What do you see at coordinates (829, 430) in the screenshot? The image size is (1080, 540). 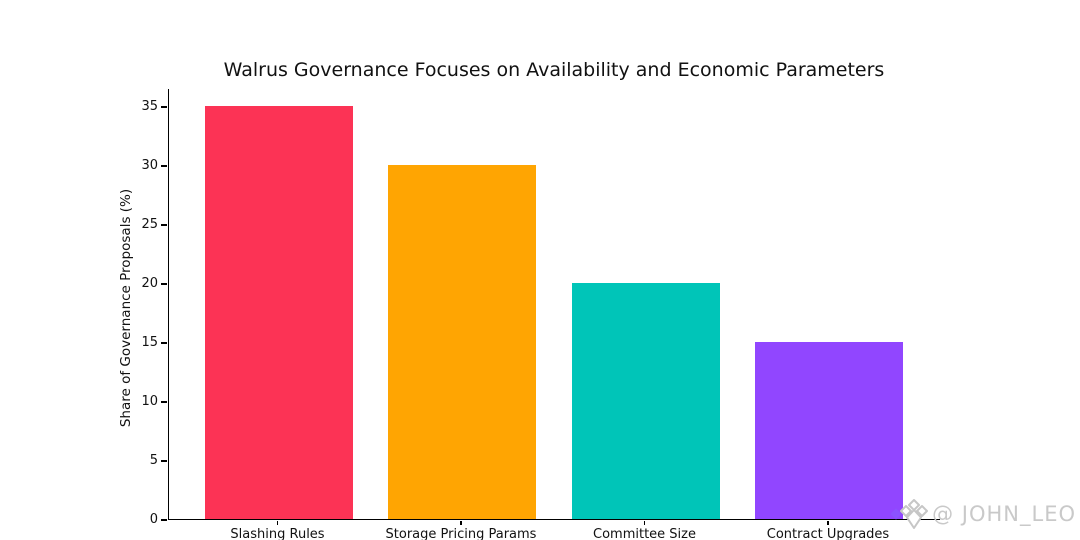 I see `bar-contract-upgrades` at bounding box center [829, 430].